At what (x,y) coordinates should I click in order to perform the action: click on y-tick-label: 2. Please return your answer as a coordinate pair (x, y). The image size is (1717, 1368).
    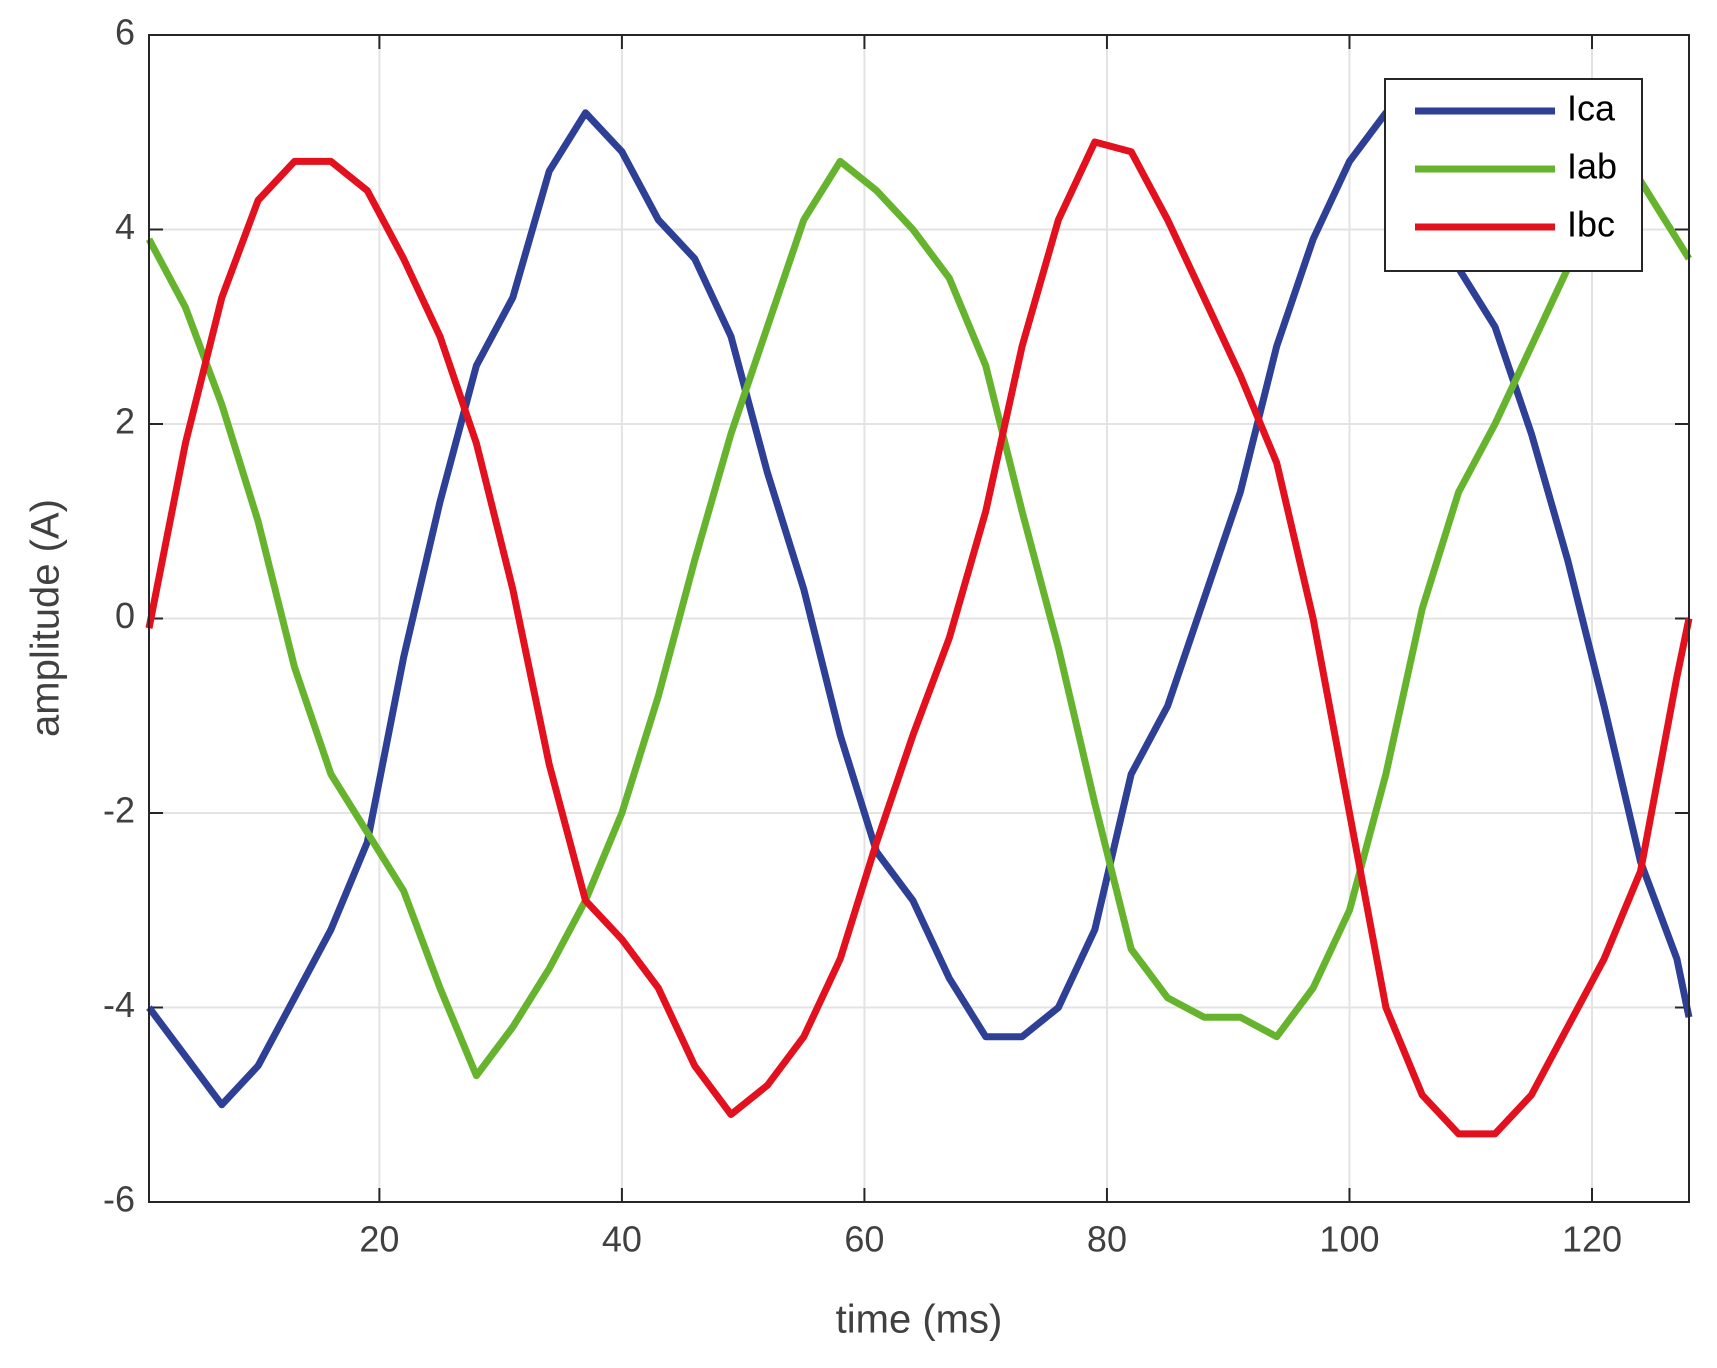
    Looking at the image, I should click on (125, 421).